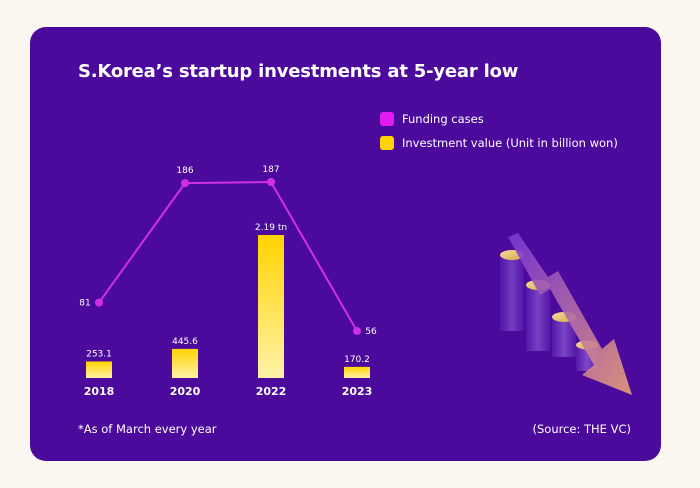 Image resolution: width=700 pixels, height=488 pixels. Describe the element at coordinates (566, 314) in the screenshot. I see `declining-bars-arrow-icon` at that location.